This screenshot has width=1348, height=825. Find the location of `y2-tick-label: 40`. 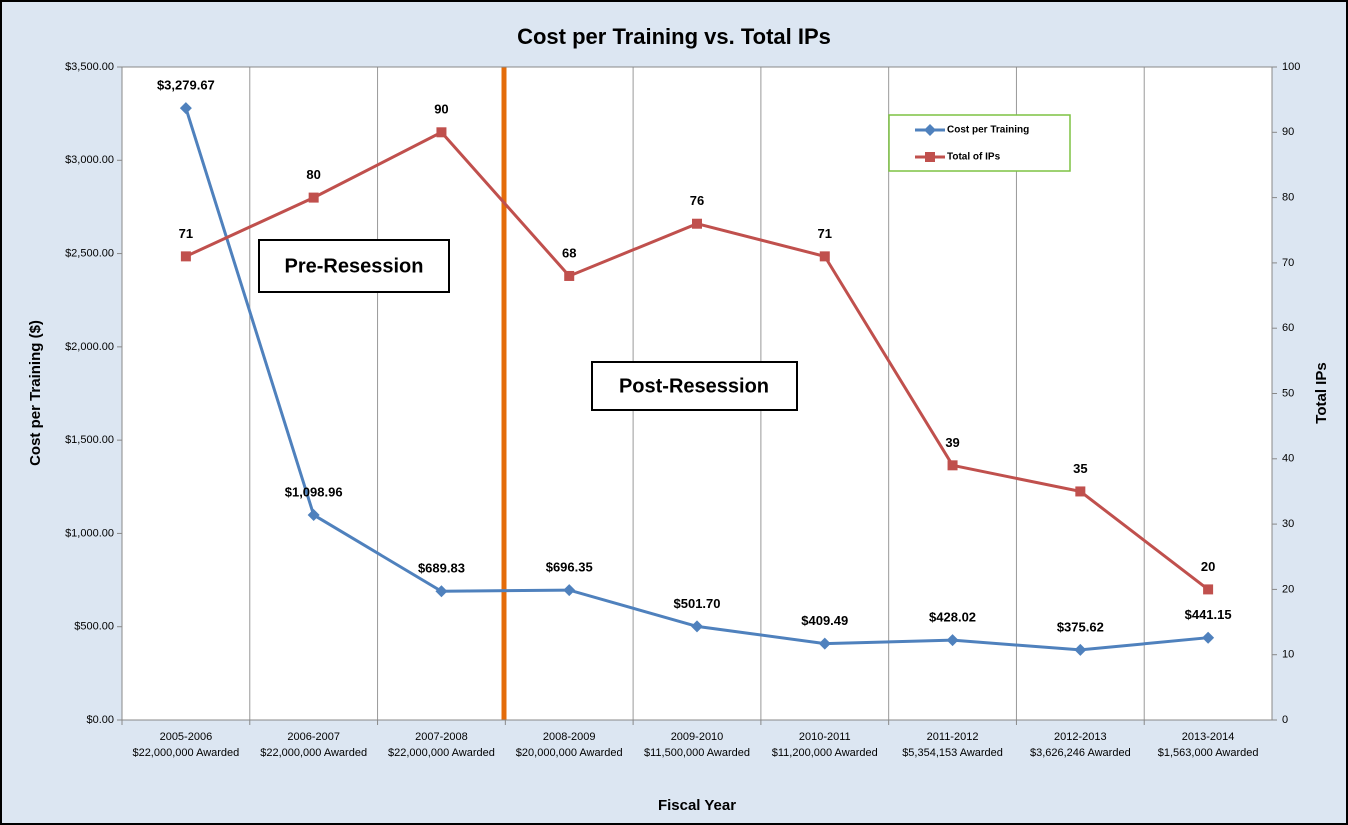

y2-tick-label: 40 is located at coordinates (1288, 459).